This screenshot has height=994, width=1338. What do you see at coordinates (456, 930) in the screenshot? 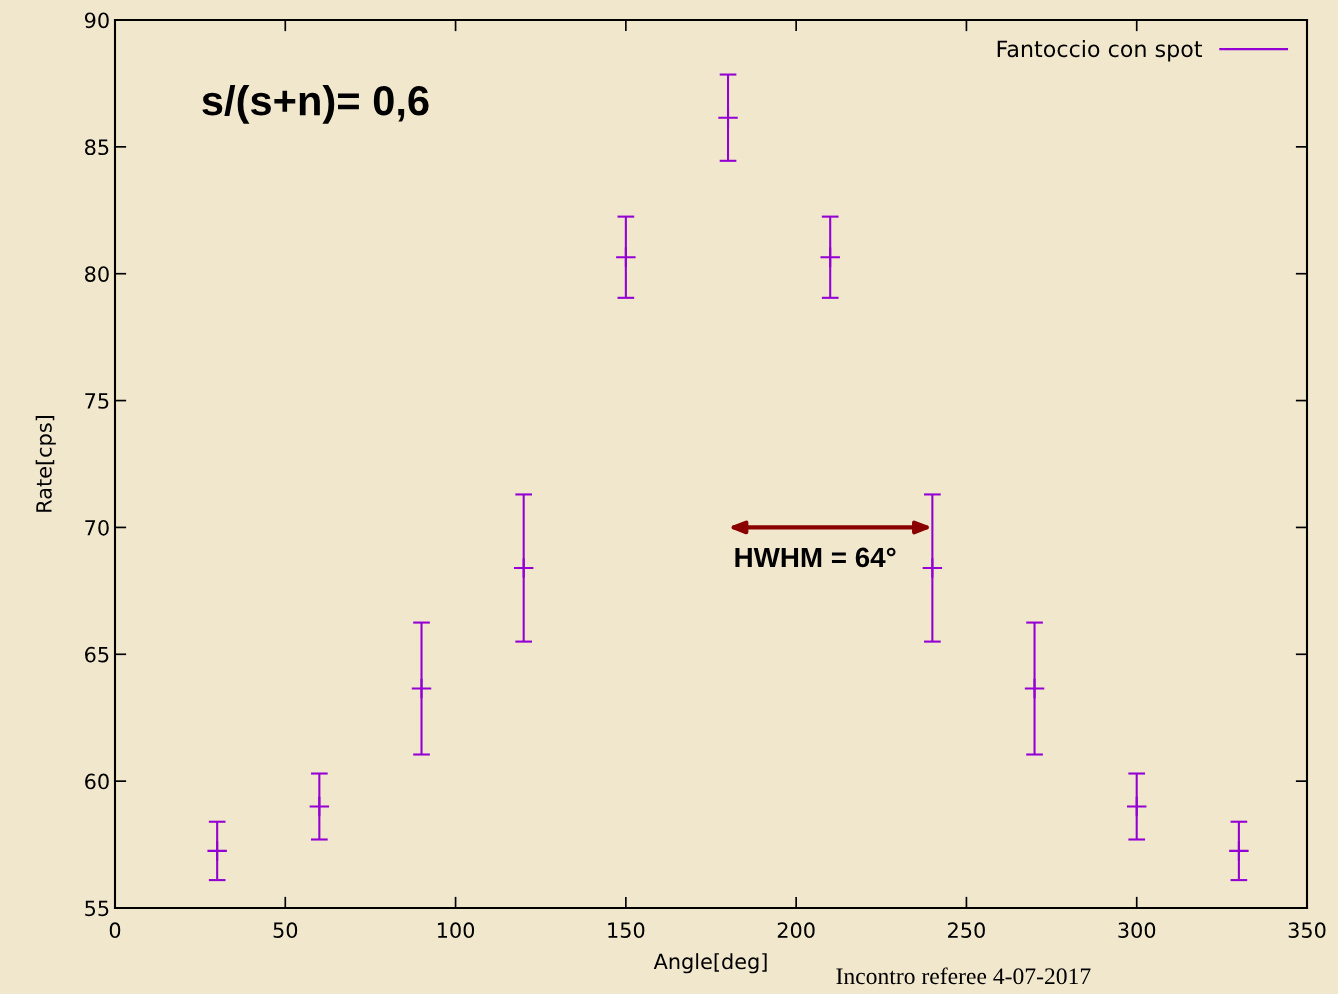
I see `x-tick-label: 100` at bounding box center [456, 930].